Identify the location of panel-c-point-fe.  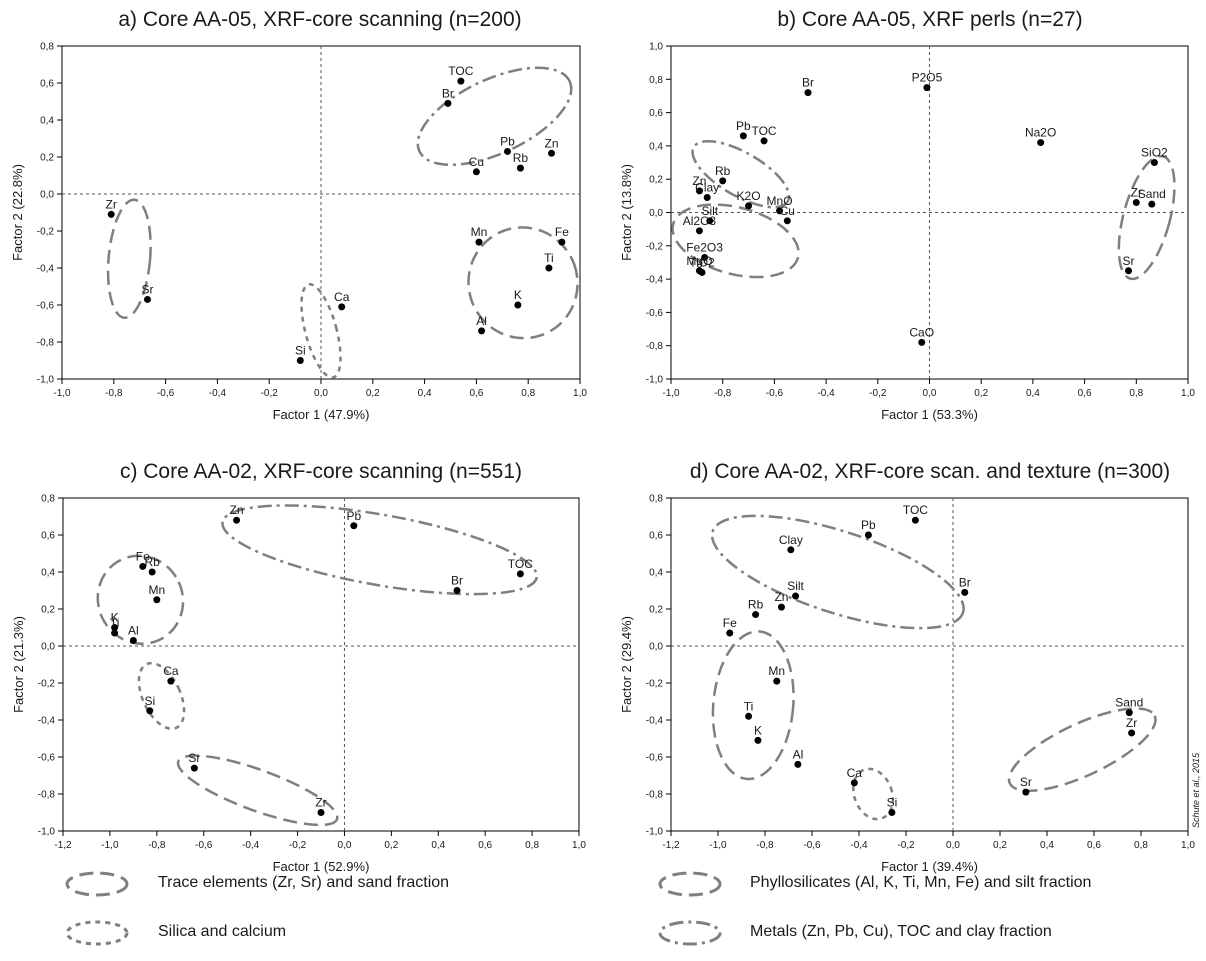
(143, 566).